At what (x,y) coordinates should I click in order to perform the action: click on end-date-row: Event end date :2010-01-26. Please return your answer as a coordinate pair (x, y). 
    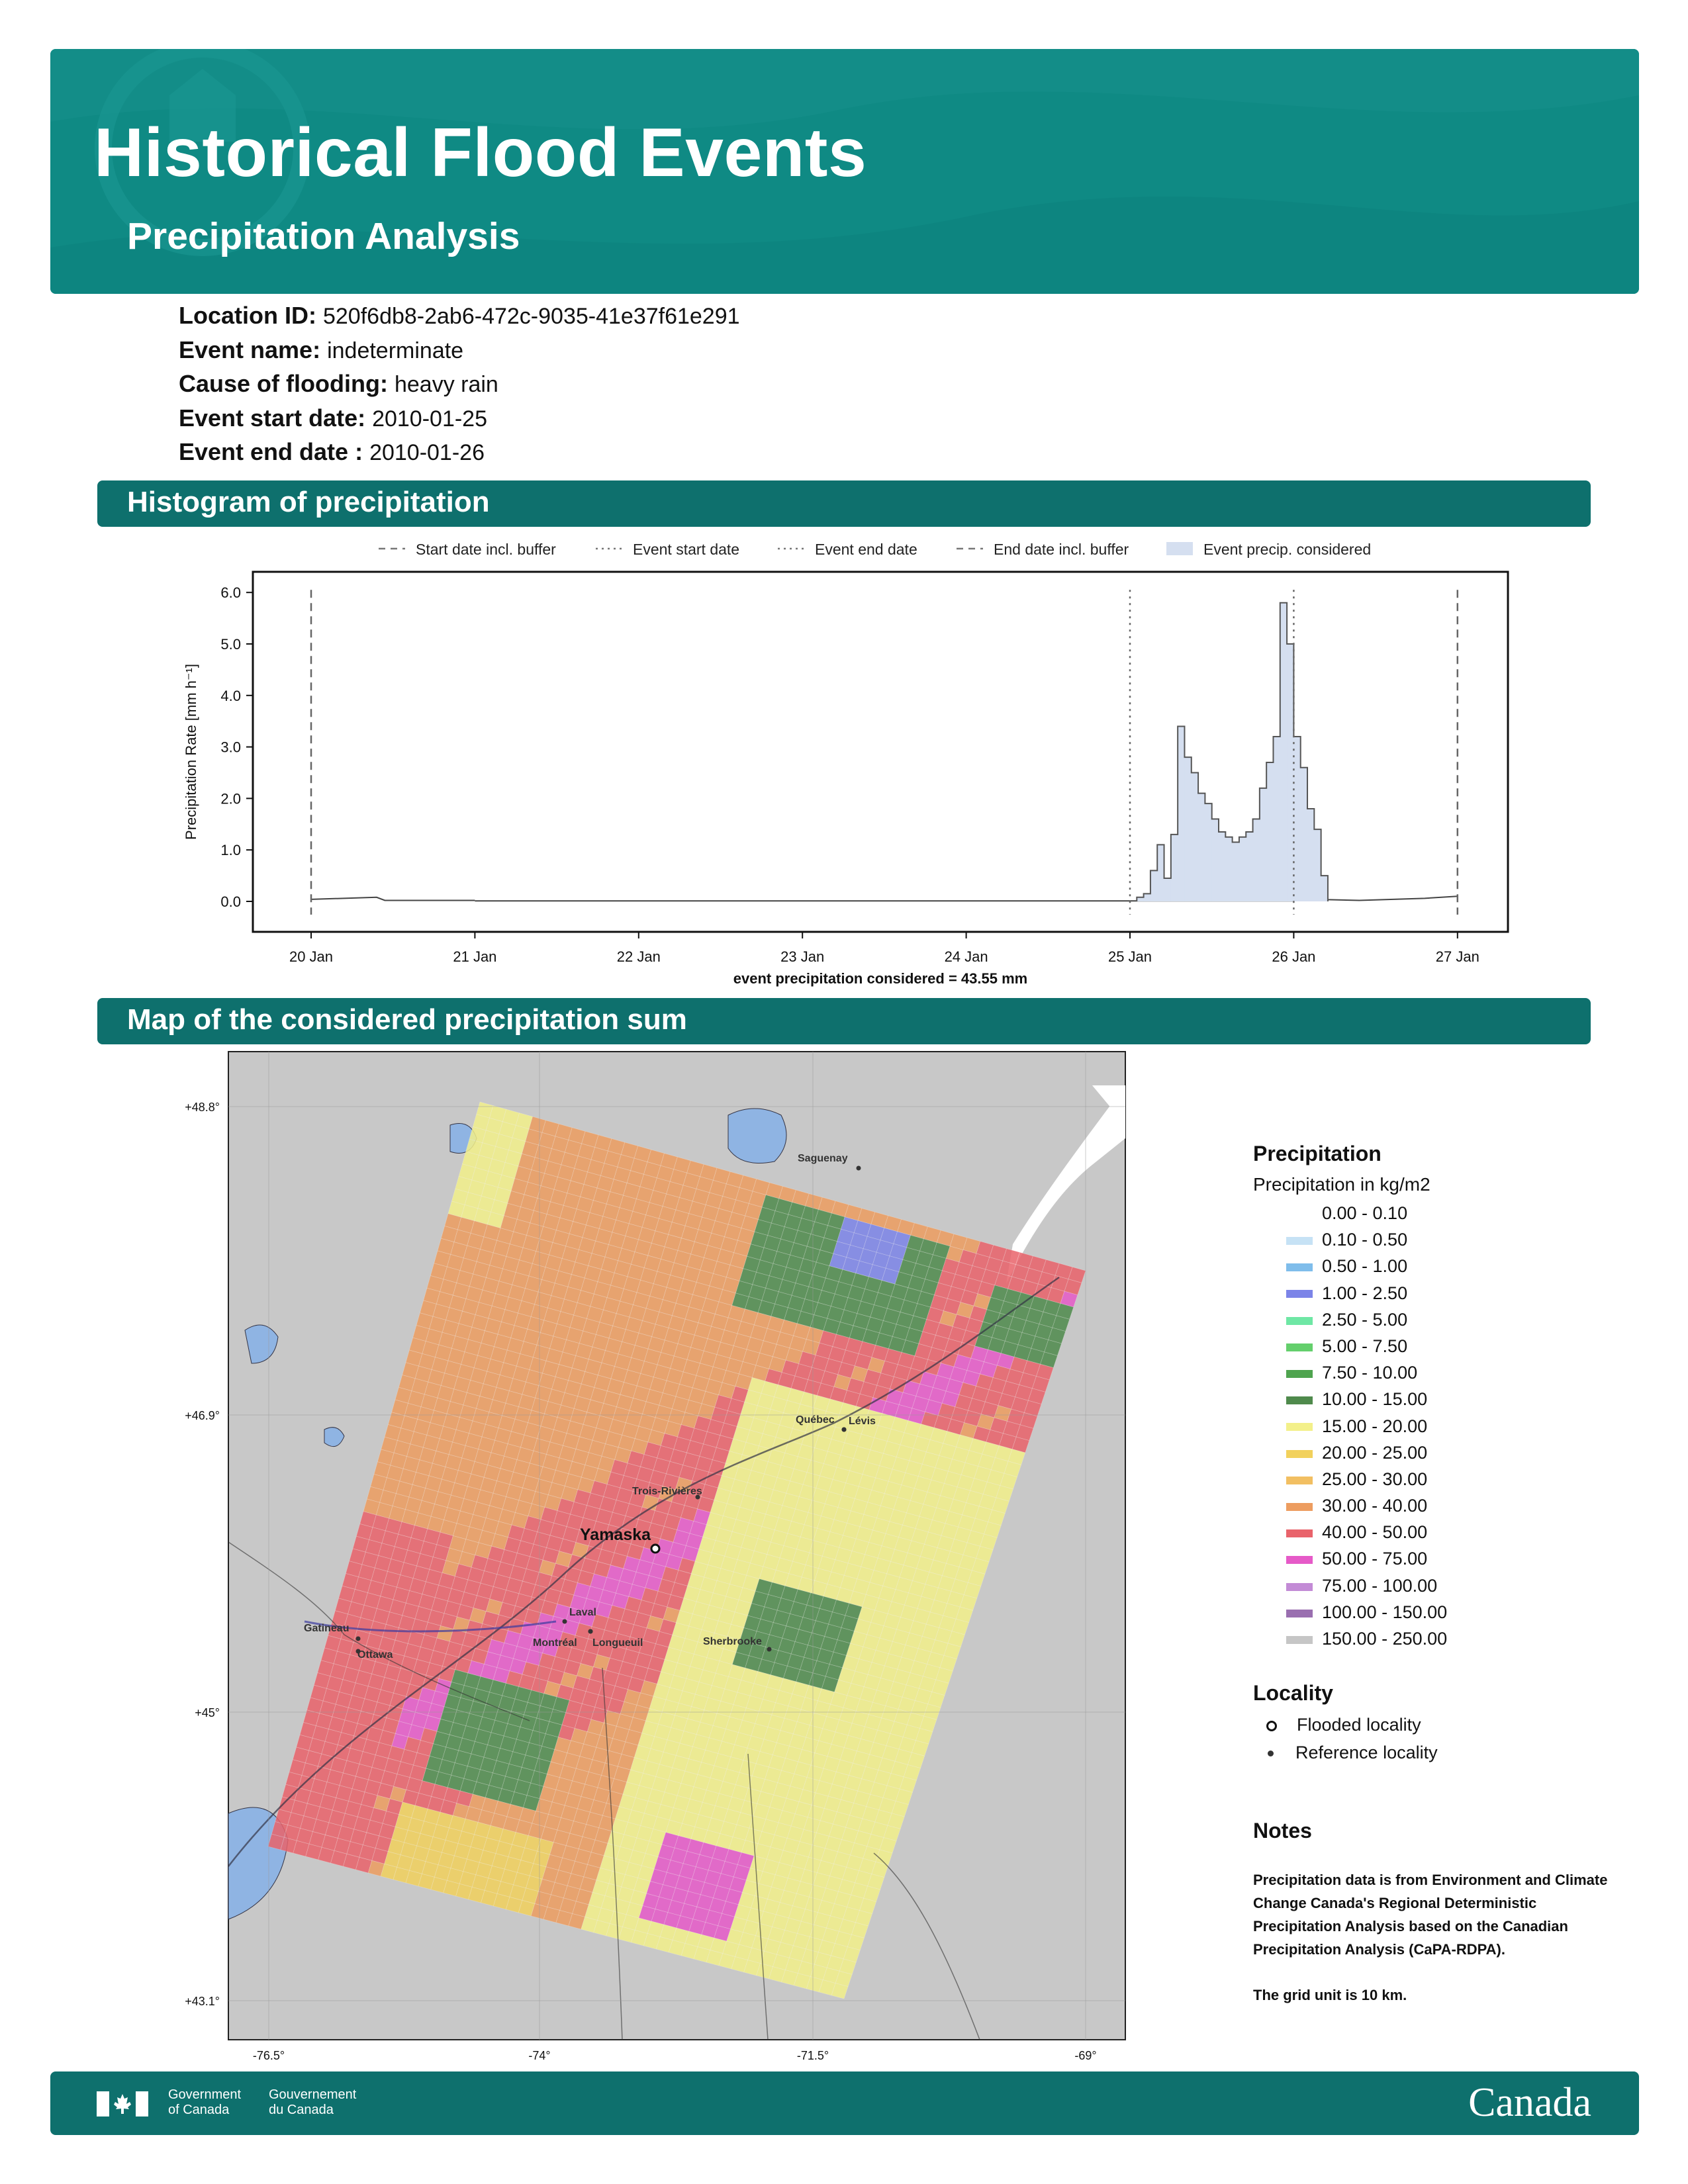
    Looking at the image, I should click on (459, 456).